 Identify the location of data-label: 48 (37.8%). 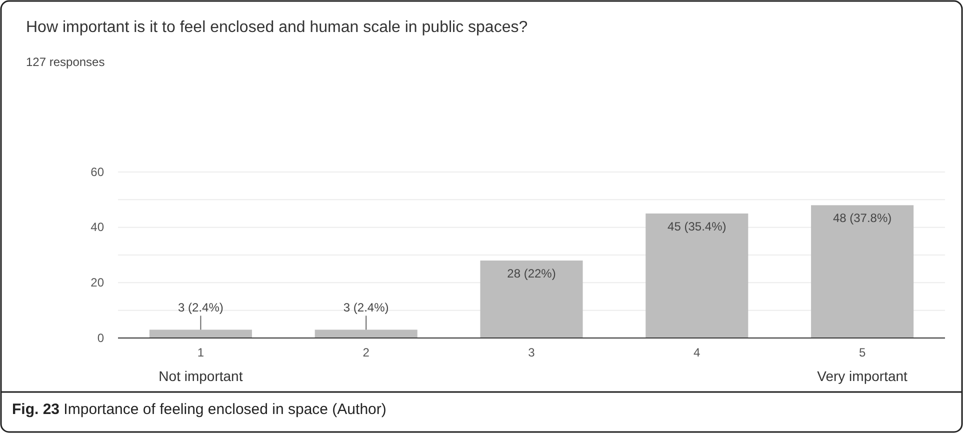
(862, 218).